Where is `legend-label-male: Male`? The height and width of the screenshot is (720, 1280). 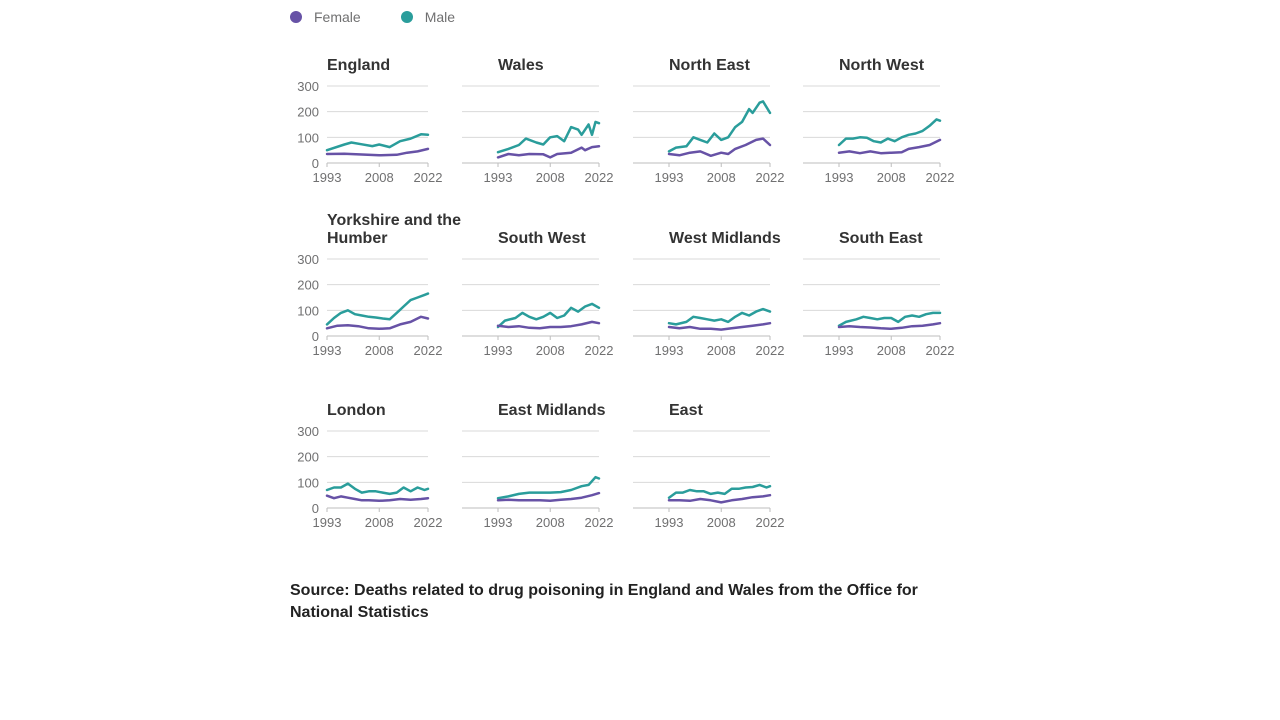 legend-label-male: Male is located at coordinates (440, 17).